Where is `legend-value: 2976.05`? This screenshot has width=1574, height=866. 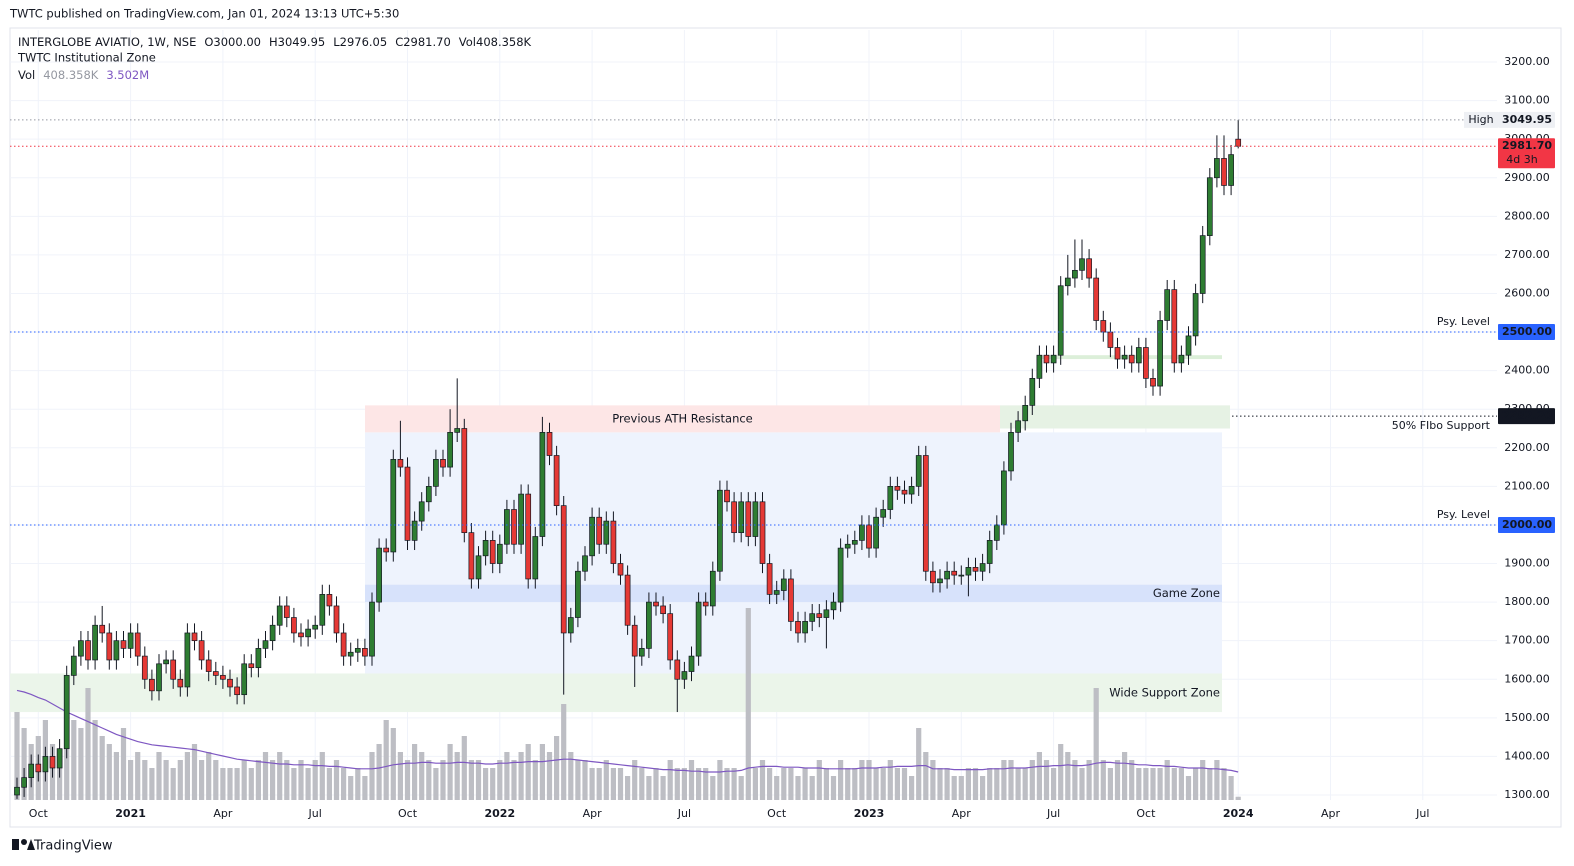
legend-value: 2976.05 is located at coordinates (364, 42).